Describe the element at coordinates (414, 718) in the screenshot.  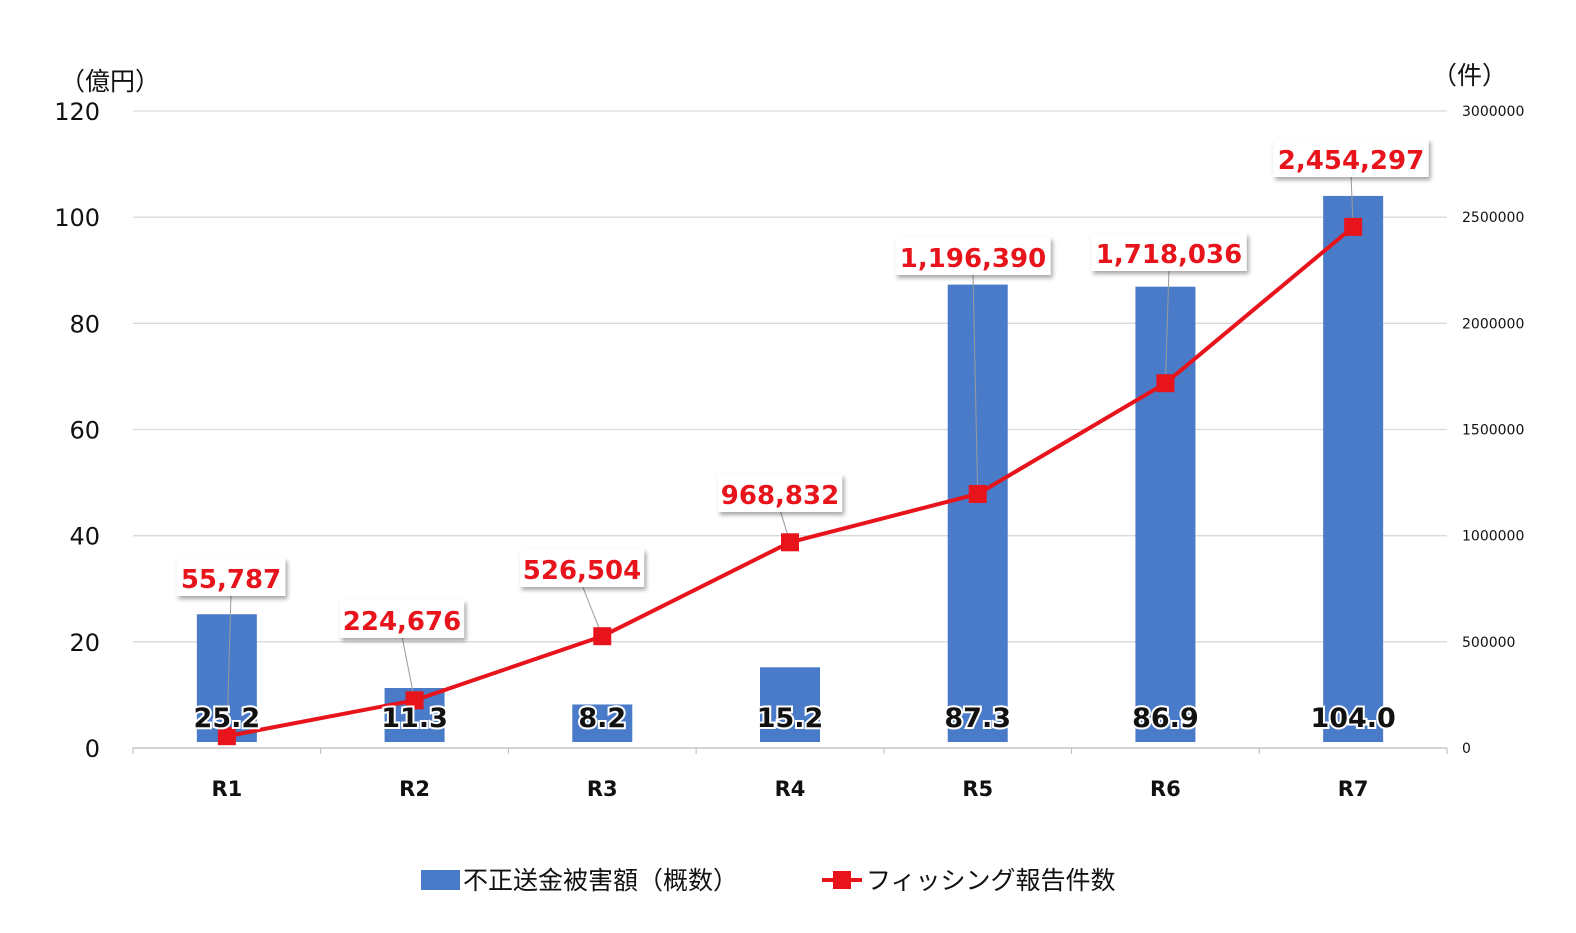
I see `bar-value-label: 11.3` at that location.